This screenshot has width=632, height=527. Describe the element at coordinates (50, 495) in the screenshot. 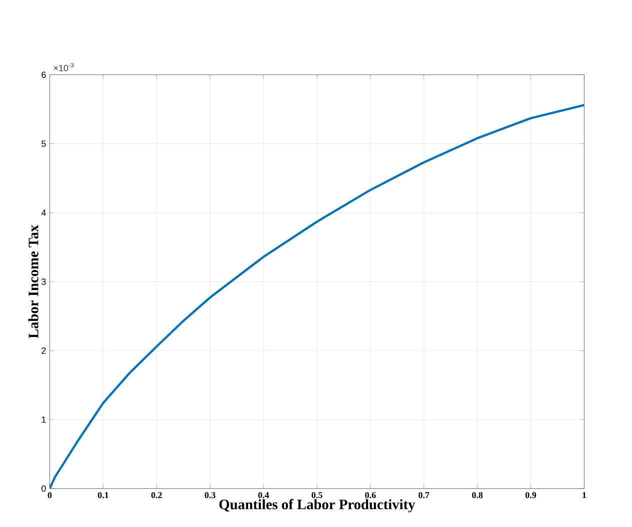

I see `x-tick-label: 0` at that location.